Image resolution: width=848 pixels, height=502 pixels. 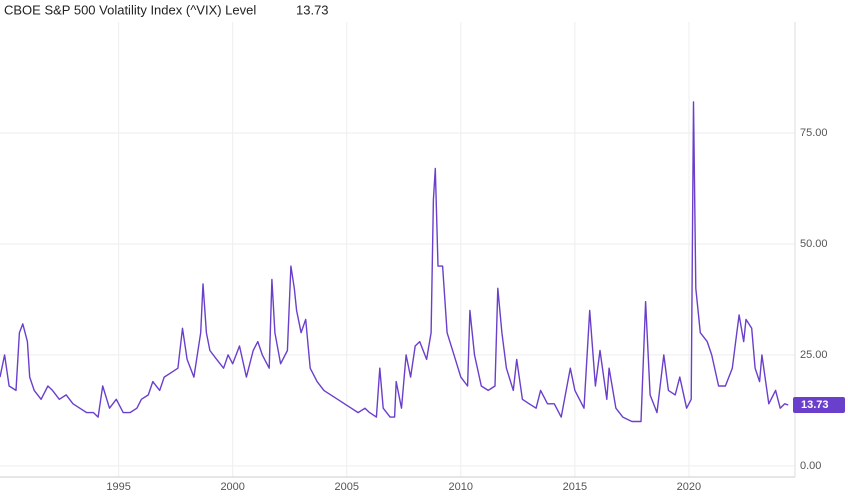 I want to click on x-tick-label: 1995, so click(x=118, y=487).